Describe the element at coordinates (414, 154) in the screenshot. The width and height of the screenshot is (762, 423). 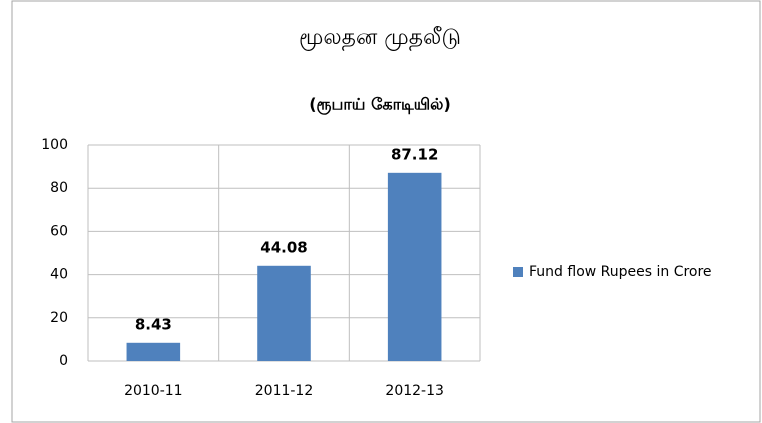
I see `data-label: 87.12` at that location.